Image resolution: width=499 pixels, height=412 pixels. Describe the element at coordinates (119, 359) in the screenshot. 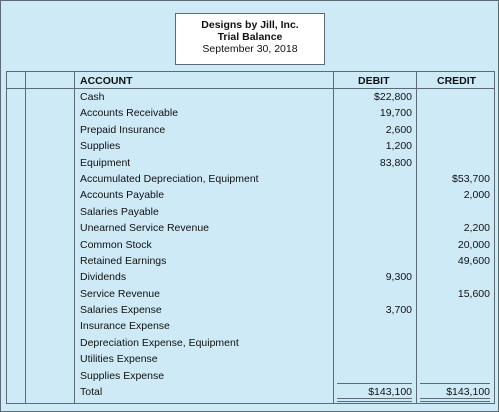

I see `account-name: Utilities Expense` at that location.